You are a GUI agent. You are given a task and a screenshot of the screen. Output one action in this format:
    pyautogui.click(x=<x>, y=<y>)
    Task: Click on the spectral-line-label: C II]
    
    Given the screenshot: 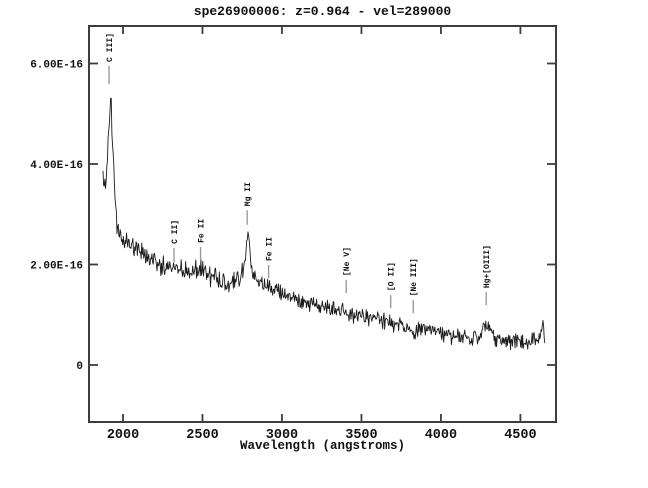 What is the action you would take?
    pyautogui.click(x=175, y=232)
    